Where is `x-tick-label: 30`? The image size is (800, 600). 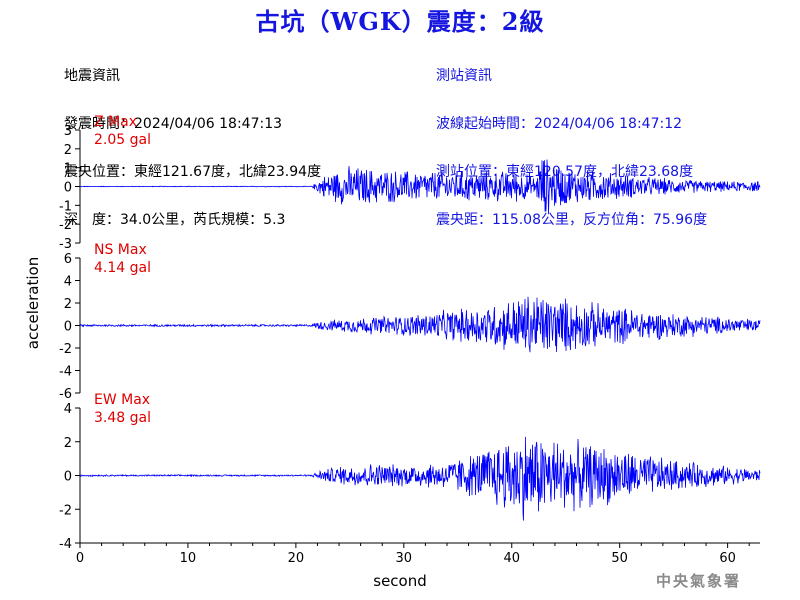 x-tick-label: 30 is located at coordinates (404, 558).